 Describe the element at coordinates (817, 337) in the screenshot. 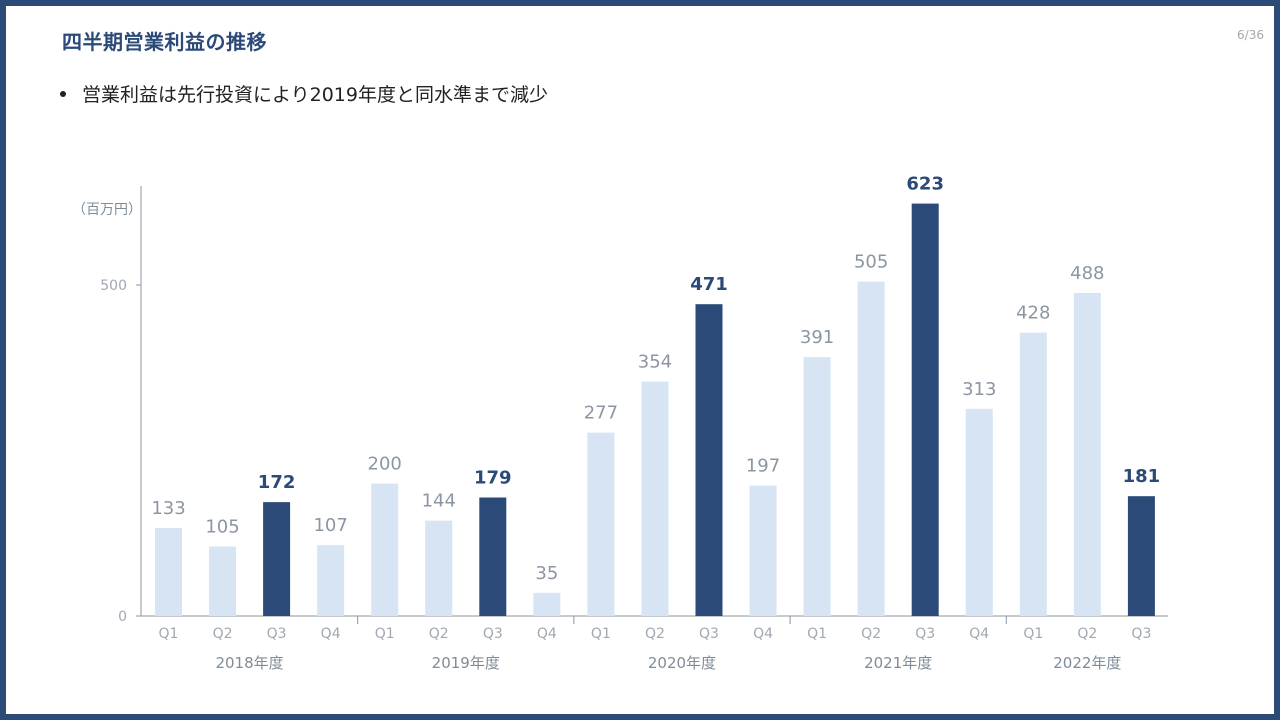

I see `data-label: 391` at that location.